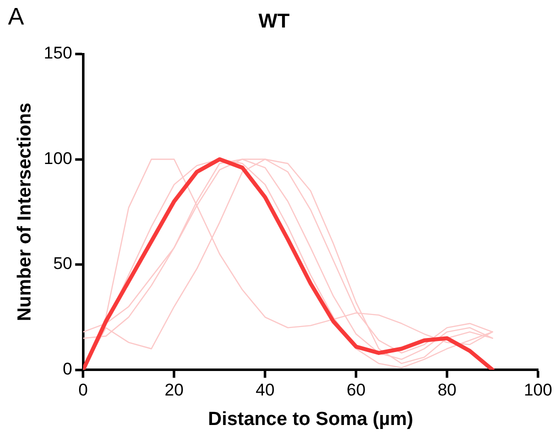 This screenshot has width=556, height=441. Describe the element at coordinates (25, 212) in the screenshot. I see `y-axis-title: Number of Intersections` at that location.